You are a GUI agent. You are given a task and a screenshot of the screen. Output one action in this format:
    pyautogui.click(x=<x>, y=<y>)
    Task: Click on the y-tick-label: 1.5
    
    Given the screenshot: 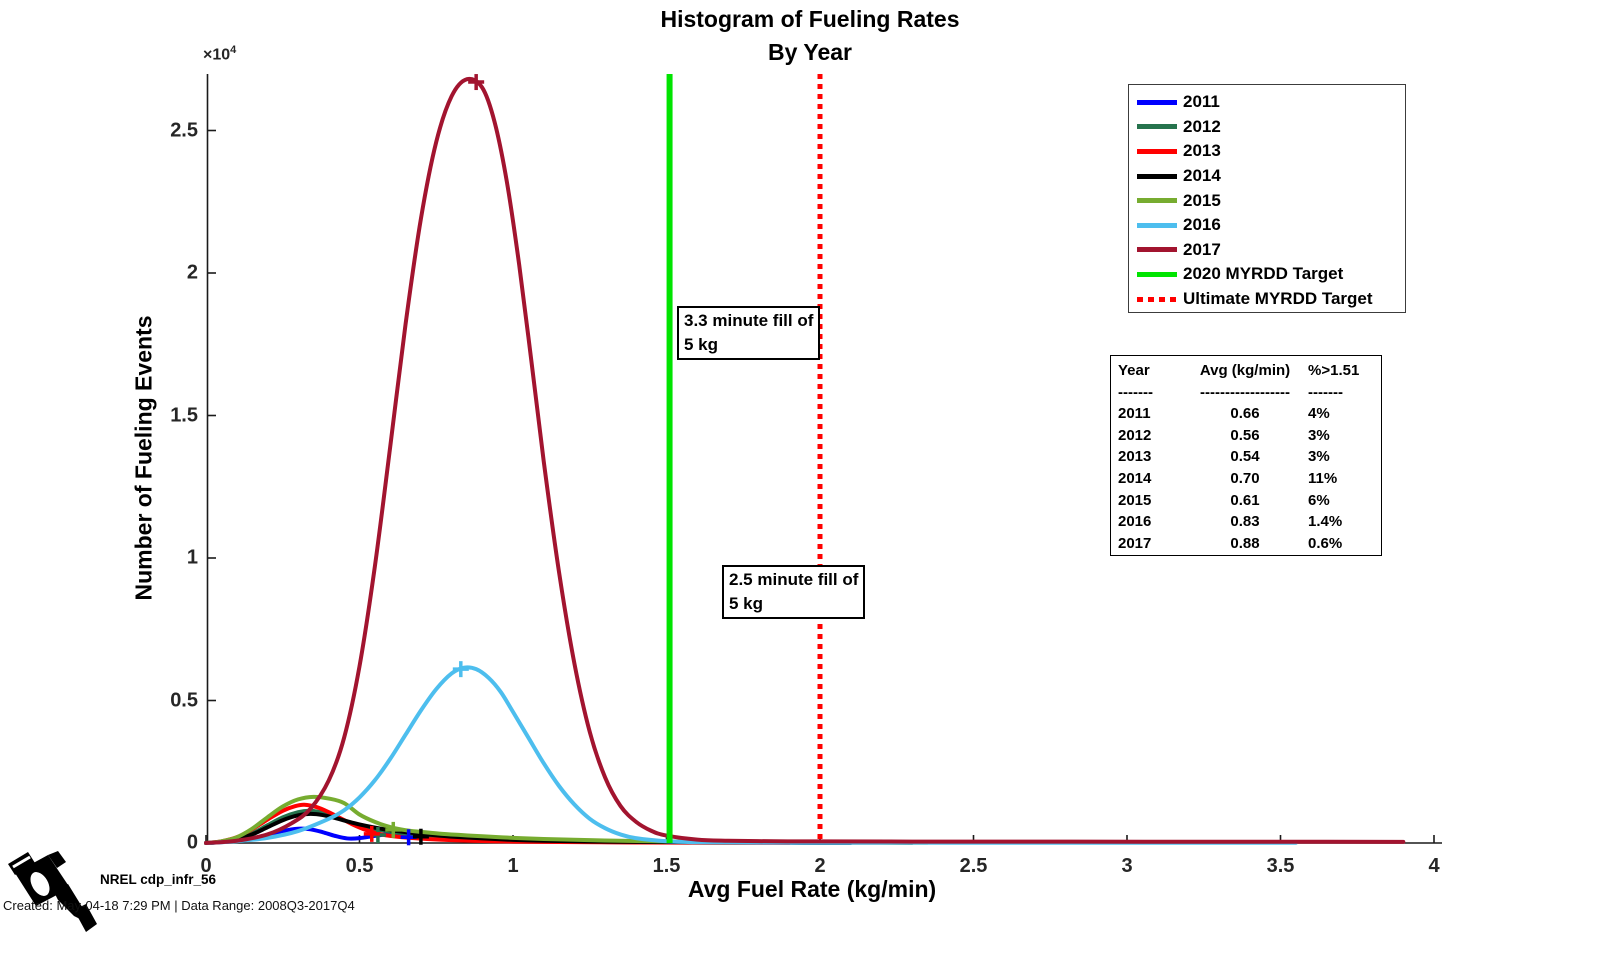 What is the action you would take?
    pyautogui.click(x=184, y=415)
    